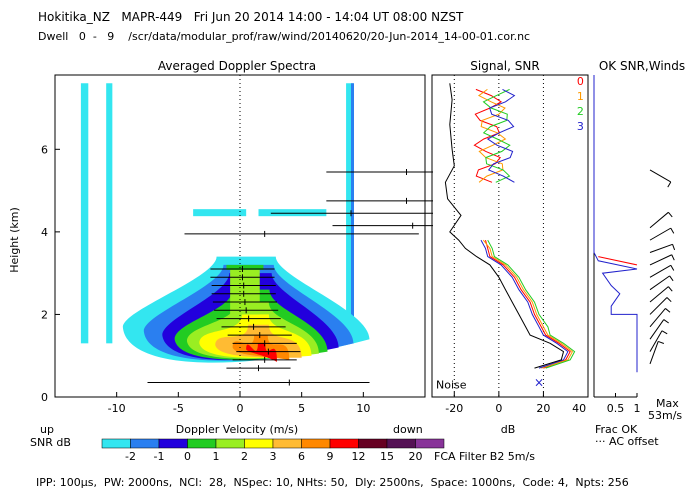 The height and width of the screenshot is (500, 700). What do you see at coordinates (484, 456) in the screenshot?
I see `fca-filter-label: FCA Filter B2 5m/s` at bounding box center [484, 456].